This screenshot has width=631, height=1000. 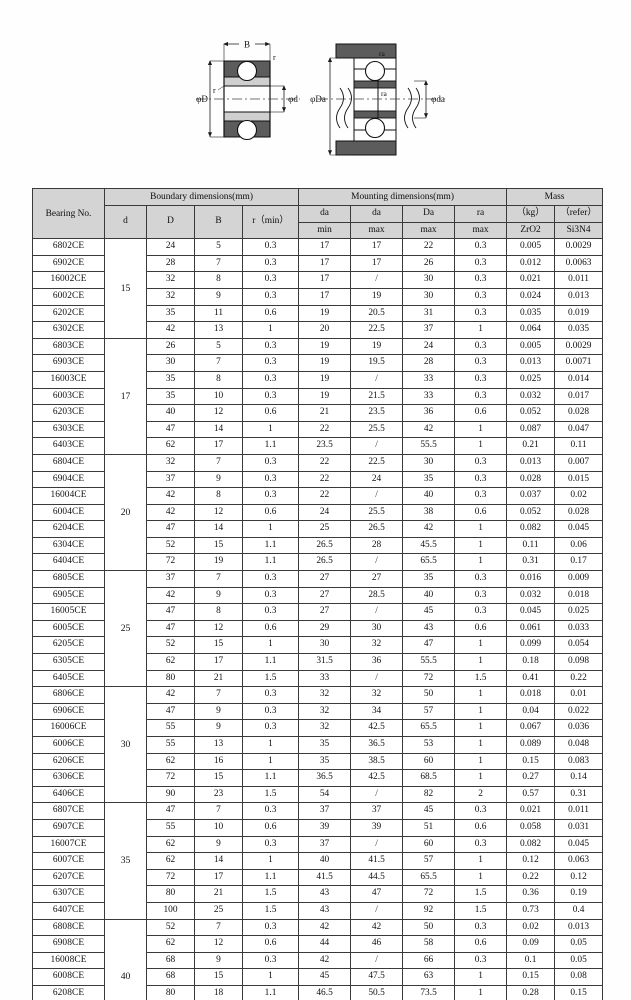 What do you see at coordinates (325, 645) in the screenshot?
I see `cell-da-min: 30` at bounding box center [325, 645].